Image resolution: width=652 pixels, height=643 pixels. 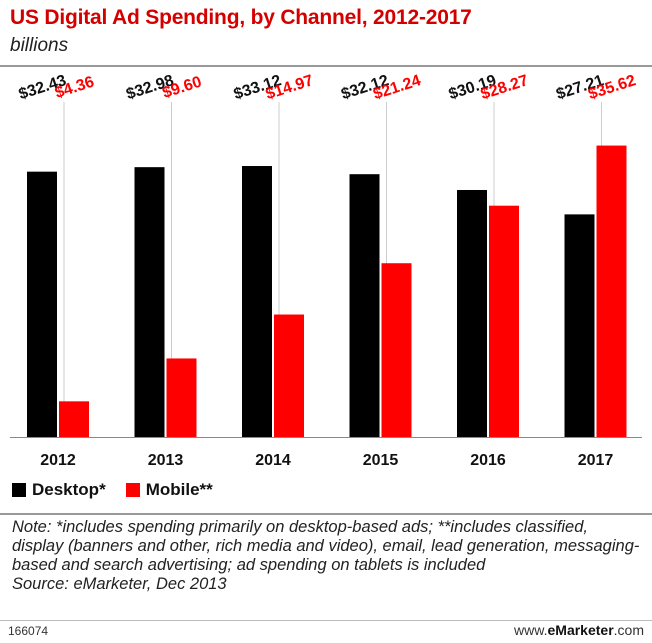 I want to click on x-tick-label: 2016, so click(x=488, y=460).